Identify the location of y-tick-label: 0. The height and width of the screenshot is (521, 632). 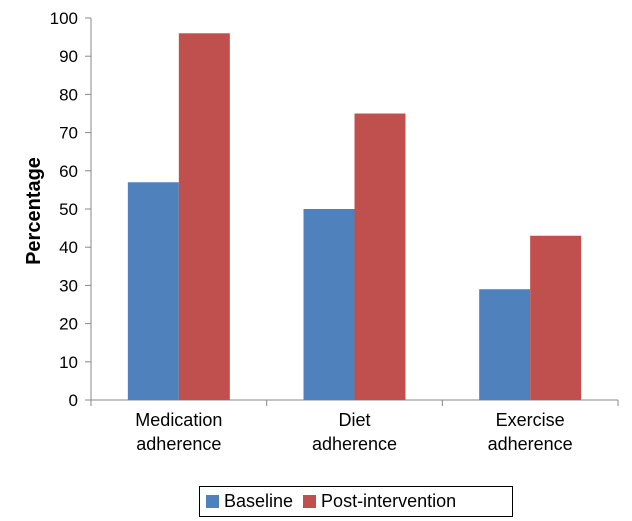
(73, 400).